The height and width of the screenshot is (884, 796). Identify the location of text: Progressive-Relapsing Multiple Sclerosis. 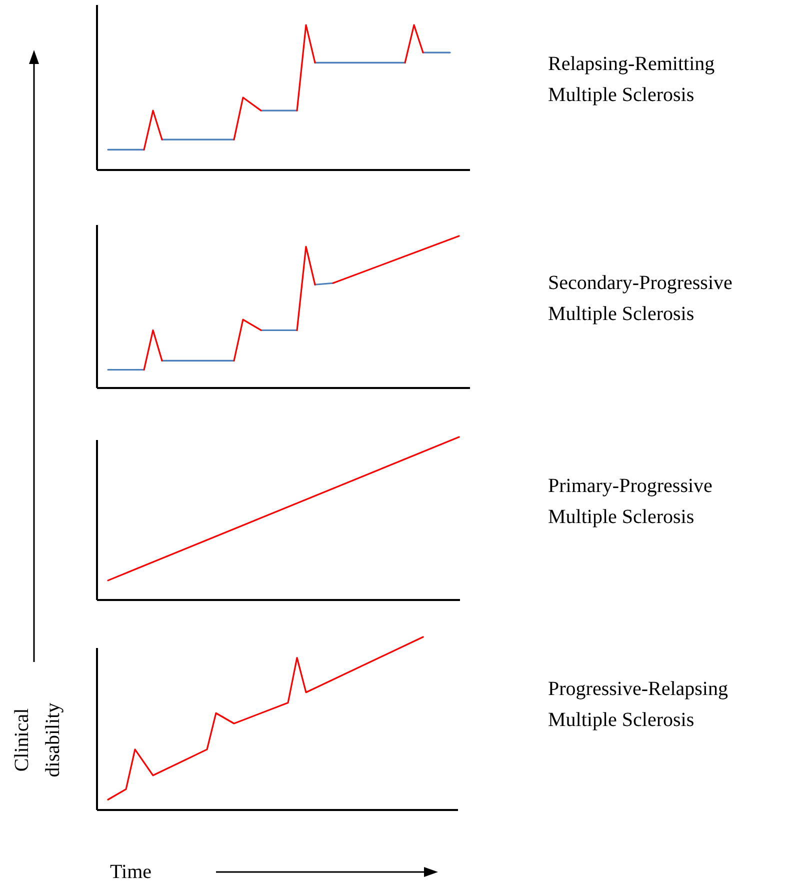
(638, 704).